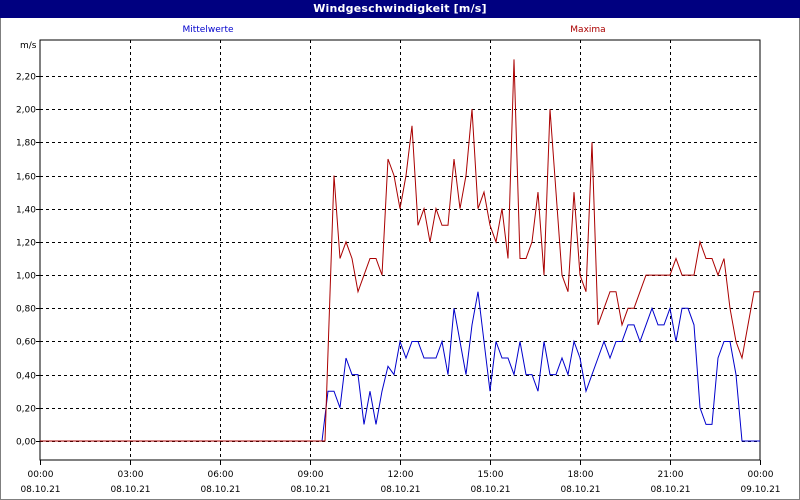 This screenshot has height=500, width=800. I want to click on y-tick-label: 0,60, so click(26, 343).